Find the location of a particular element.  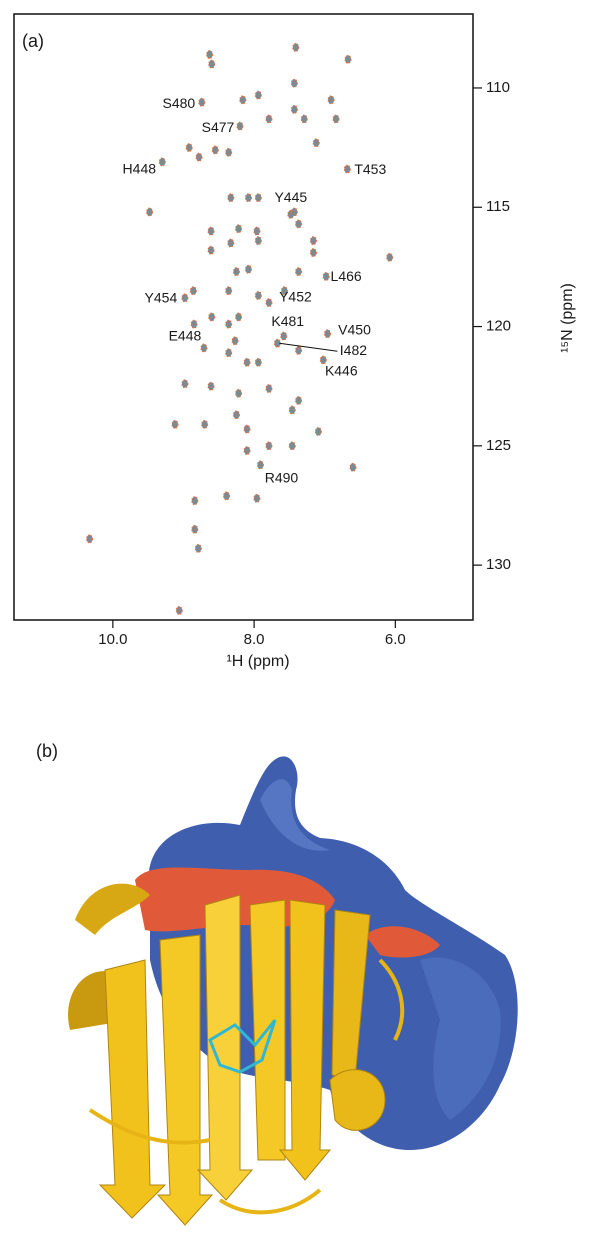

annotation: K481 is located at coordinates (287, 321).